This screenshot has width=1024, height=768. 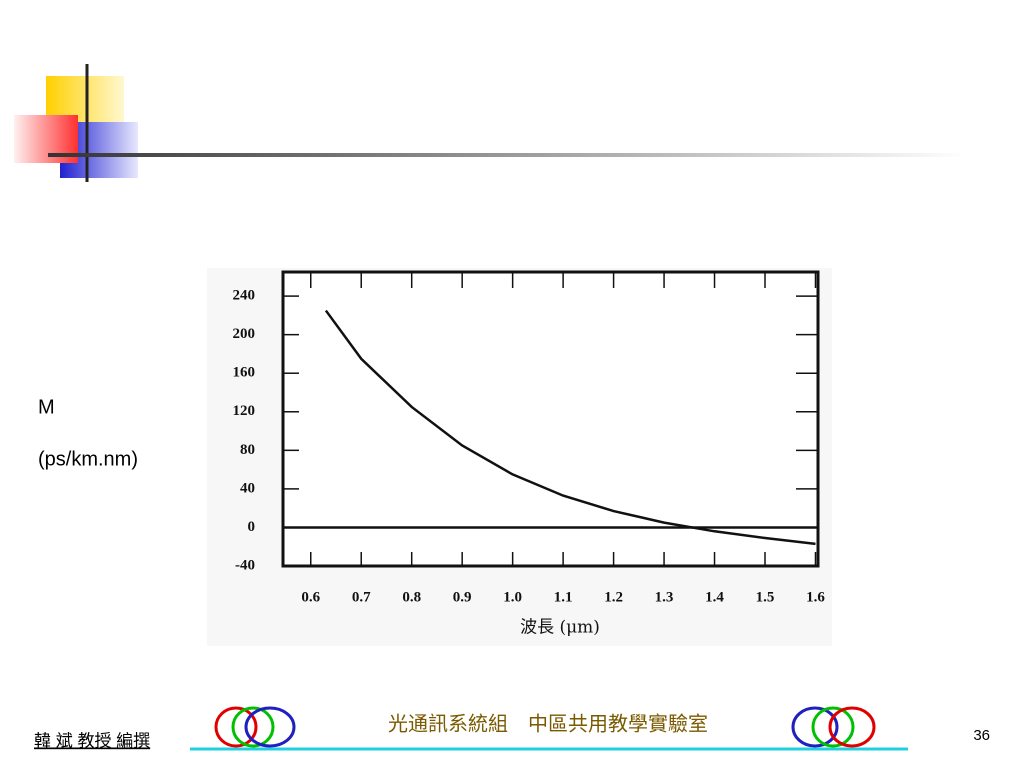 What do you see at coordinates (244, 411) in the screenshot?
I see `y-tick-label: 120` at bounding box center [244, 411].